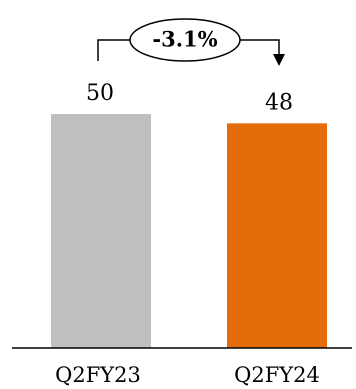  What do you see at coordinates (279, 102) in the screenshot?
I see `data-label-q2fy24: 48` at bounding box center [279, 102].